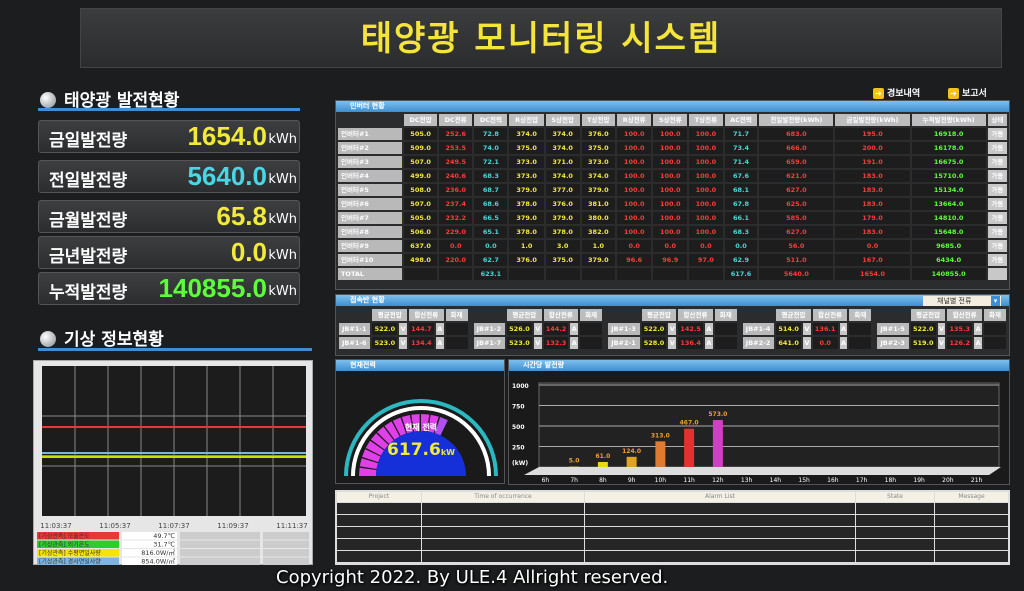 The height and width of the screenshot is (591, 1024). What do you see at coordinates (634, 260) in the screenshot?
I see `table-cell: 96.6` at bounding box center [634, 260].